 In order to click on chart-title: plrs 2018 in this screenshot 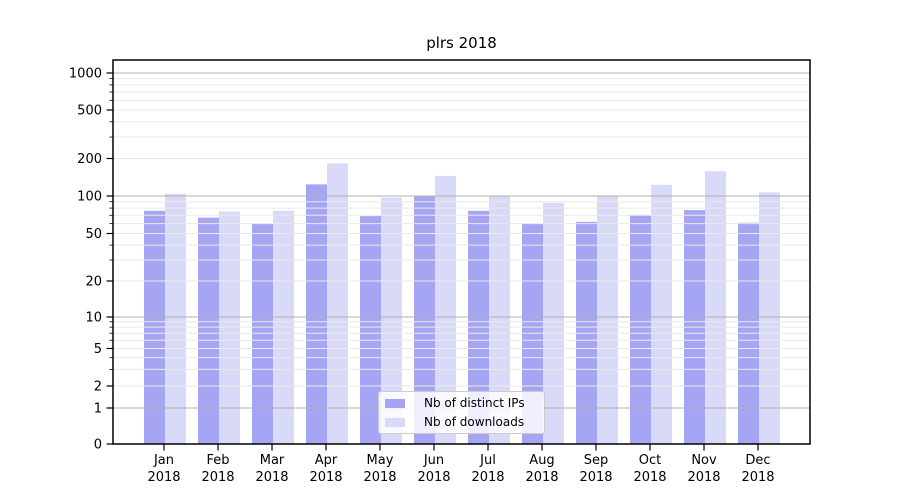, I will do `click(461, 43)`.